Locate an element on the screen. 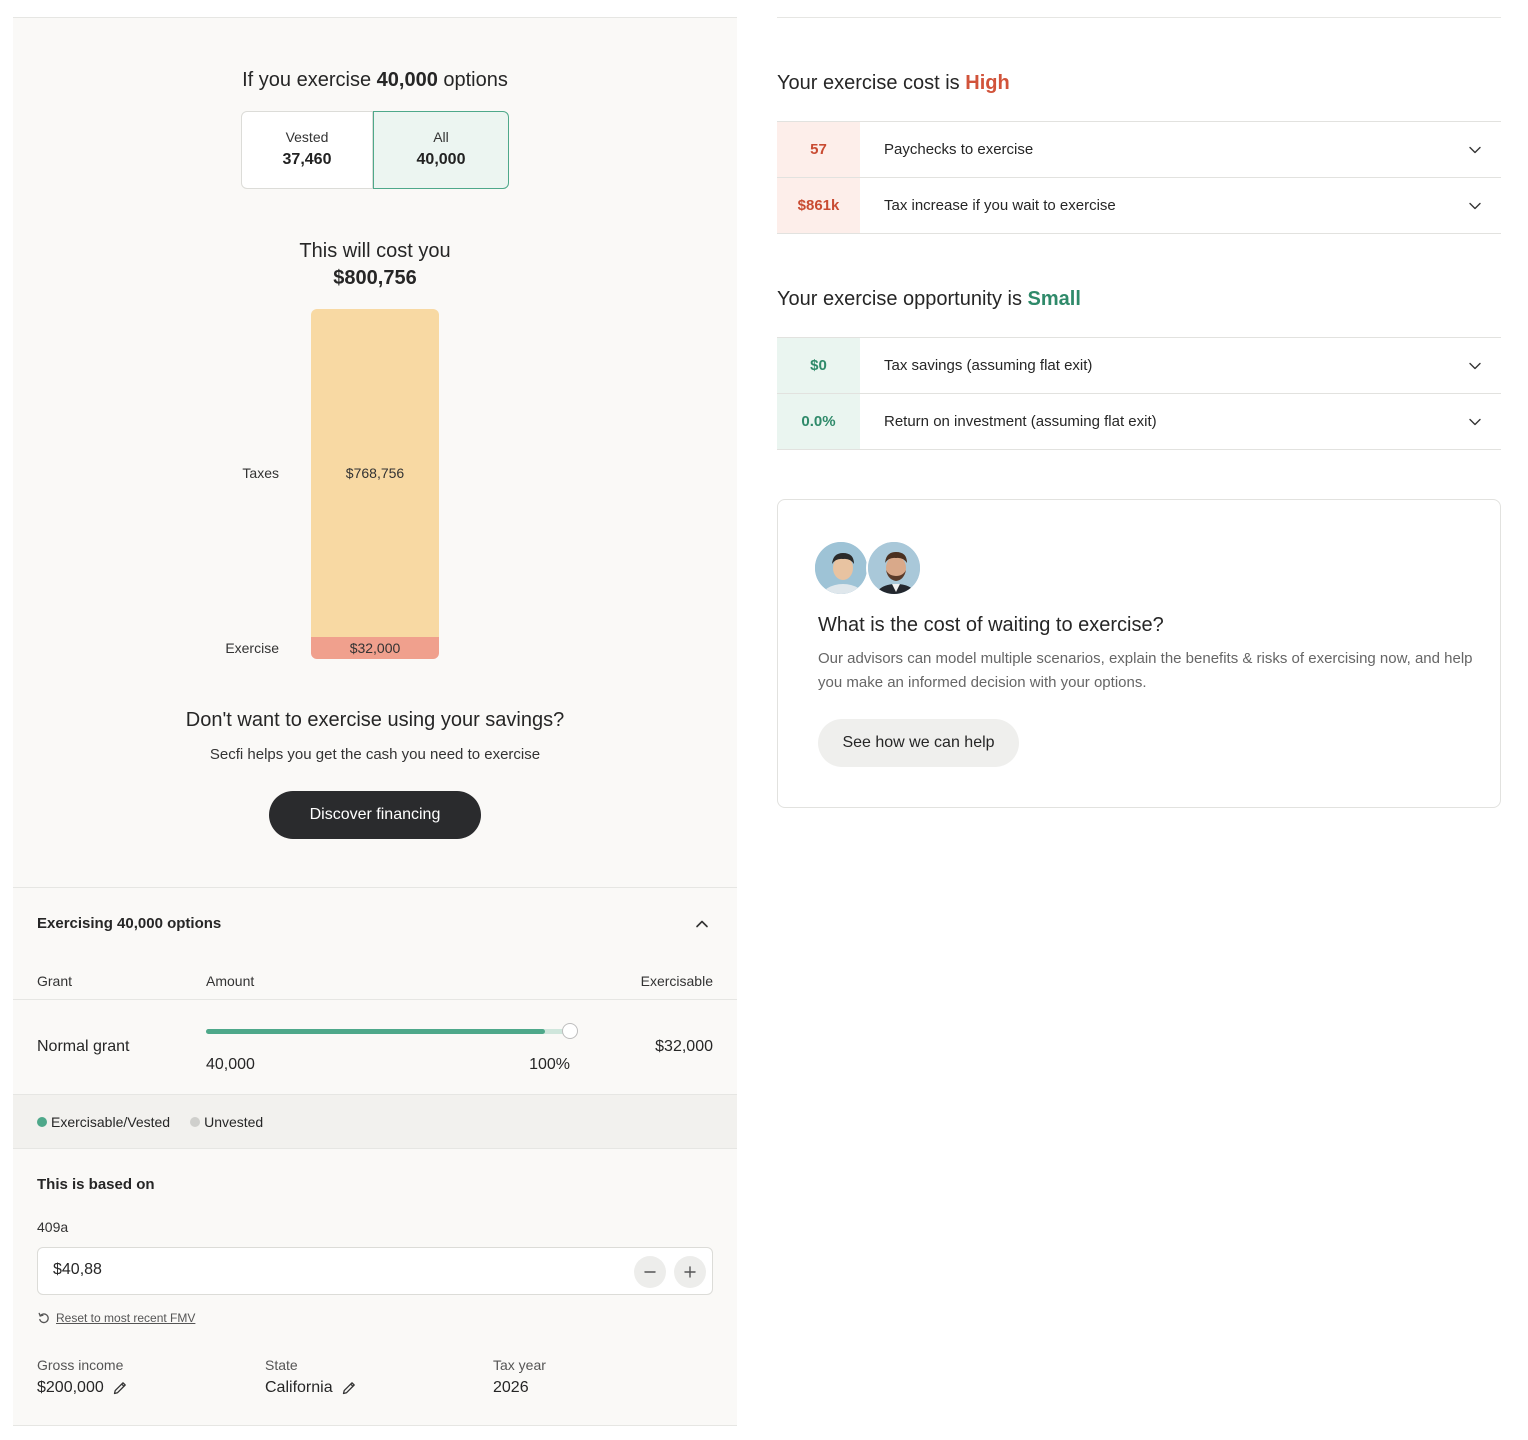  metric-row-tax-savings: $0 Tax savings (assuming flat exit) is located at coordinates (1139, 366).